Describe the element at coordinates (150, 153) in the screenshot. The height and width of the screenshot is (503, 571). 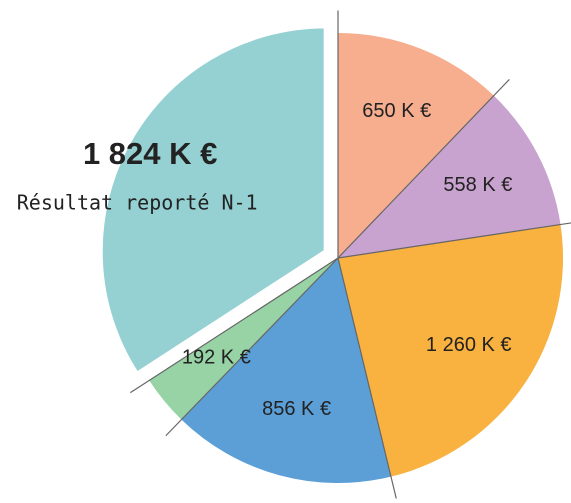
I see `value-label: 1 824 K €` at that location.